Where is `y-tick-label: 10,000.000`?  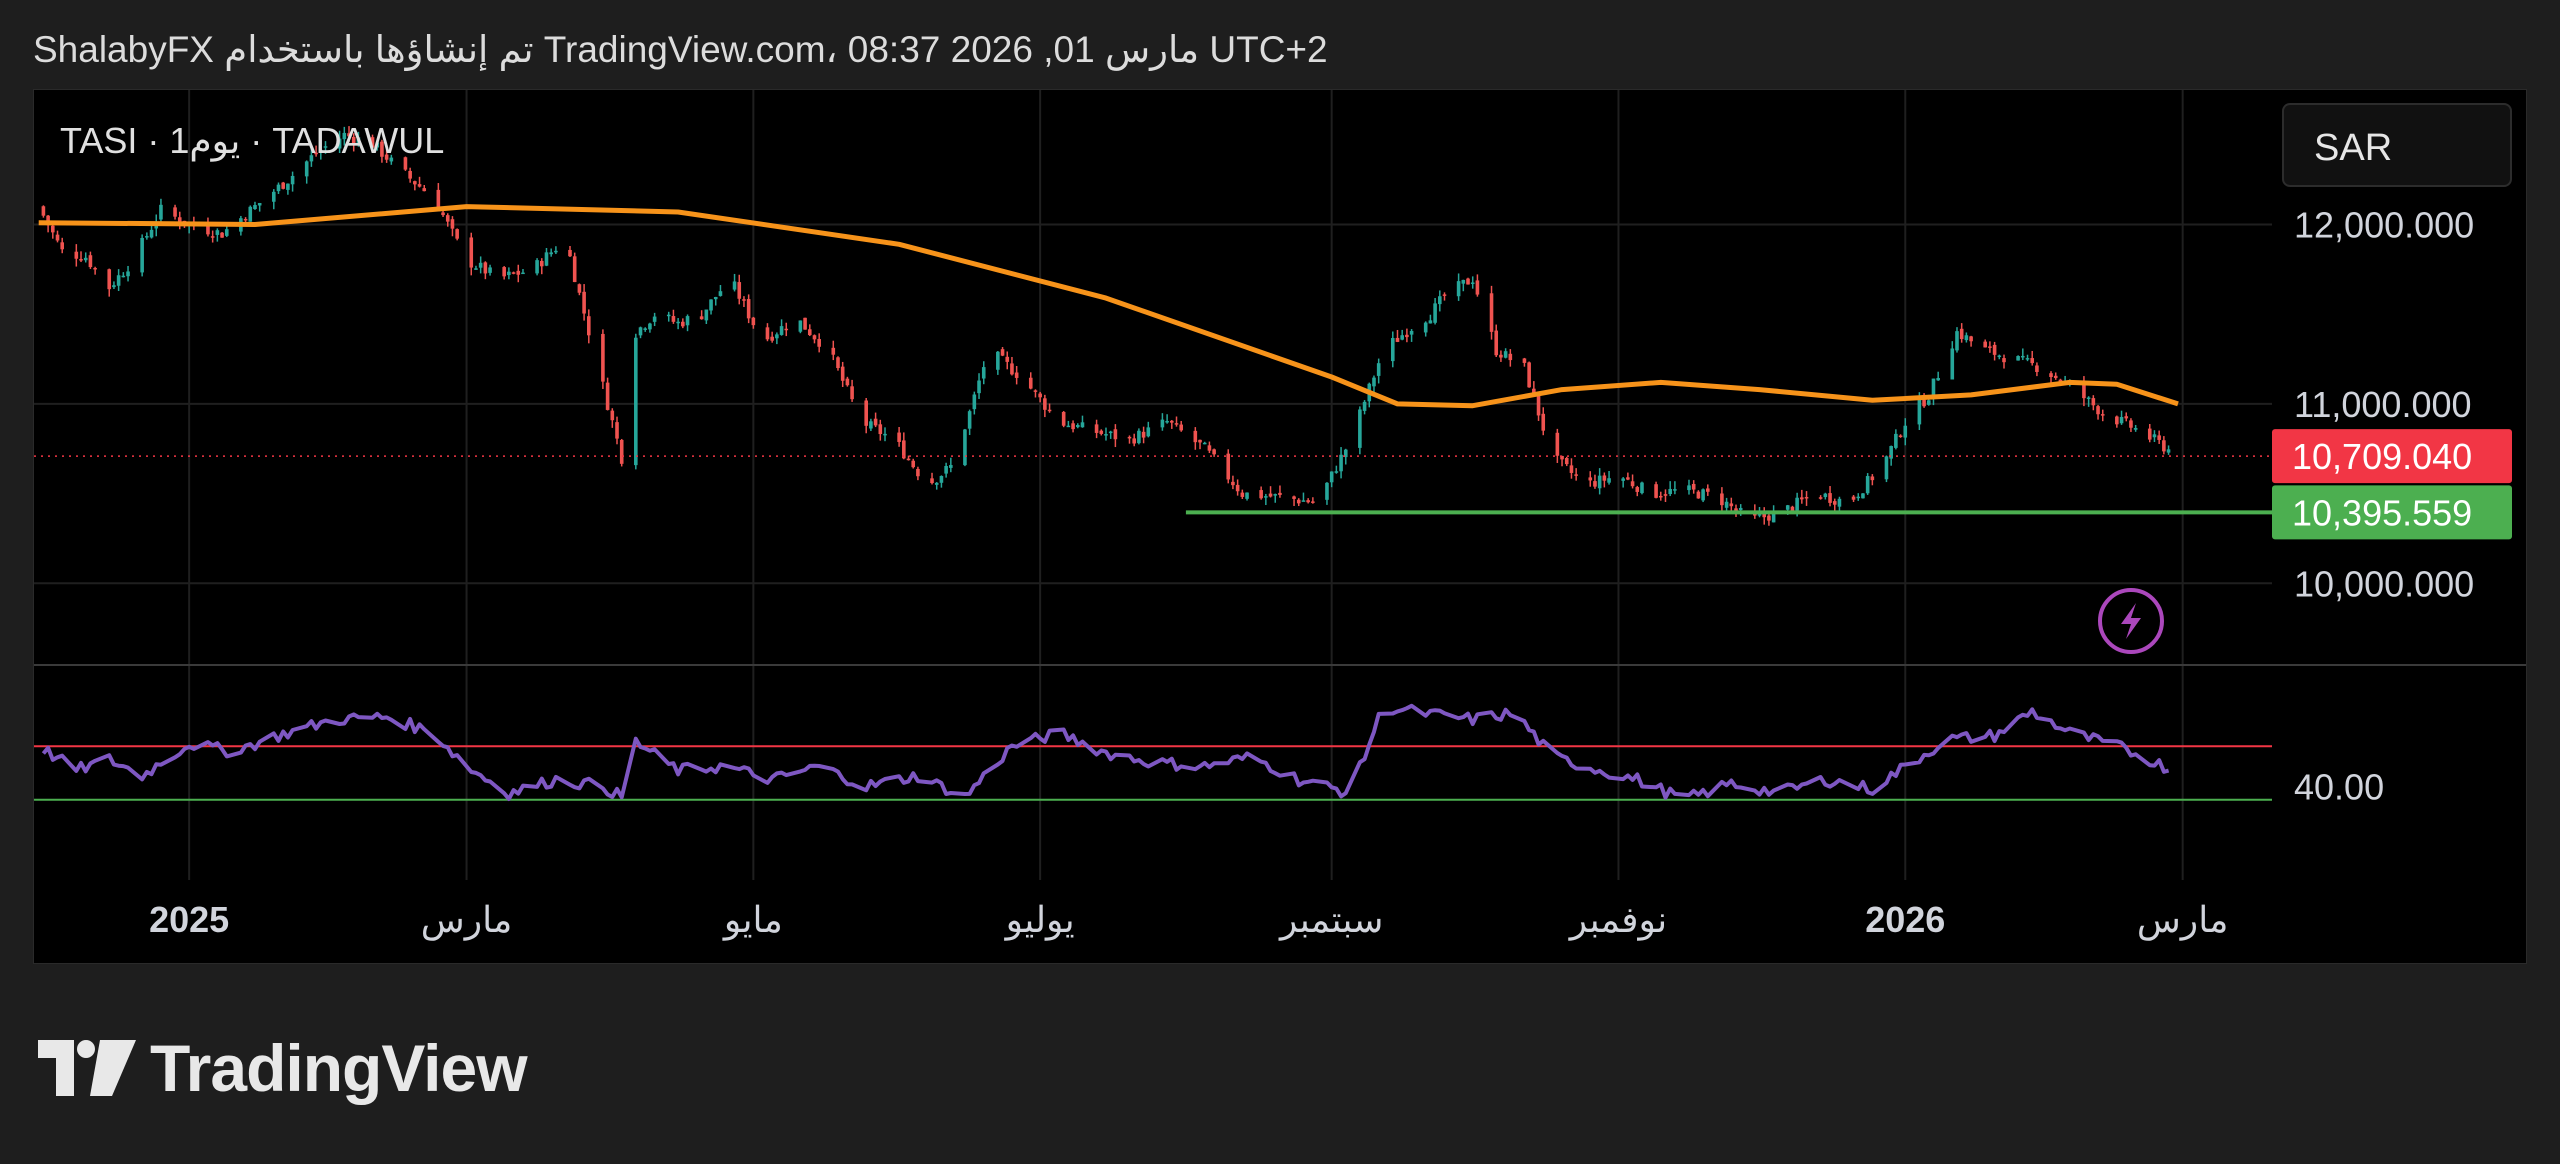 y-tick-label: 10,000.000 is located at coordinates (2384, 583).